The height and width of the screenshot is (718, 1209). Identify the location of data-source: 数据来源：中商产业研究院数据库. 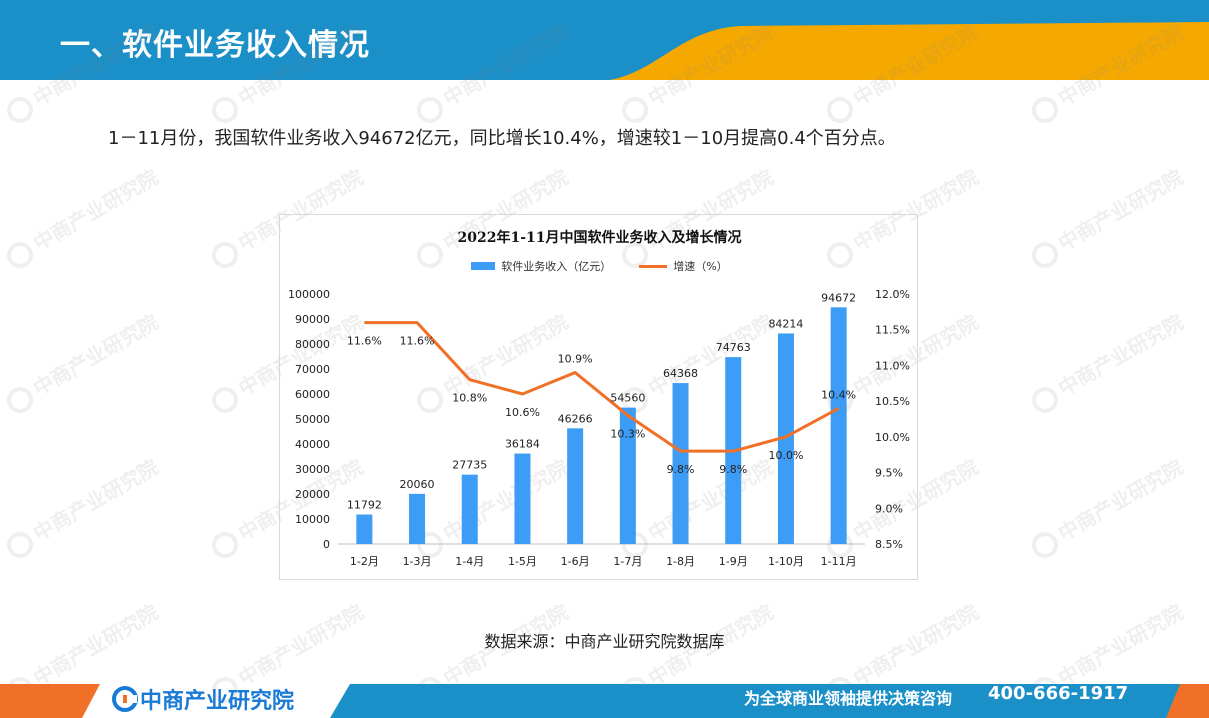
(604, 641).